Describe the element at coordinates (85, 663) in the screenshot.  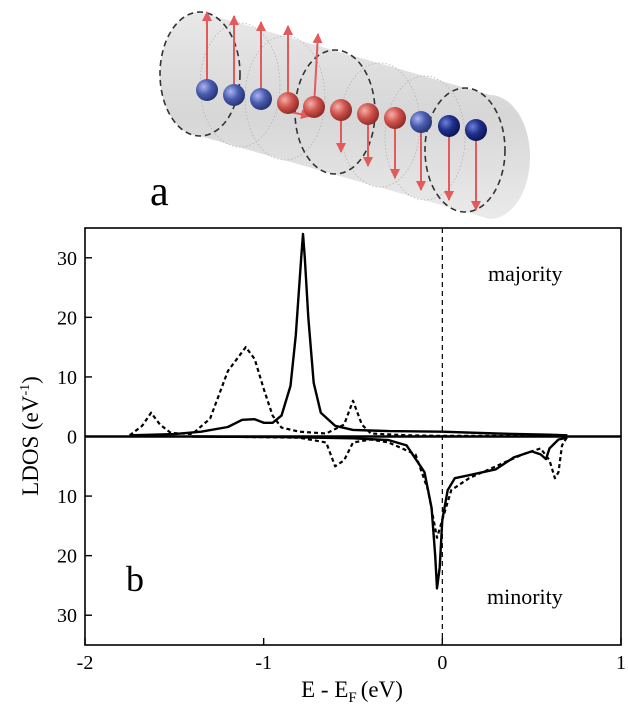
I see `x-tick-label: -2` at that location.